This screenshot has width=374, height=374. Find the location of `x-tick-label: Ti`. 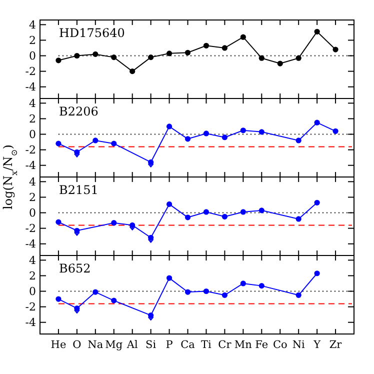

x-tick-label: Ti is located at coordinates (206, 345).